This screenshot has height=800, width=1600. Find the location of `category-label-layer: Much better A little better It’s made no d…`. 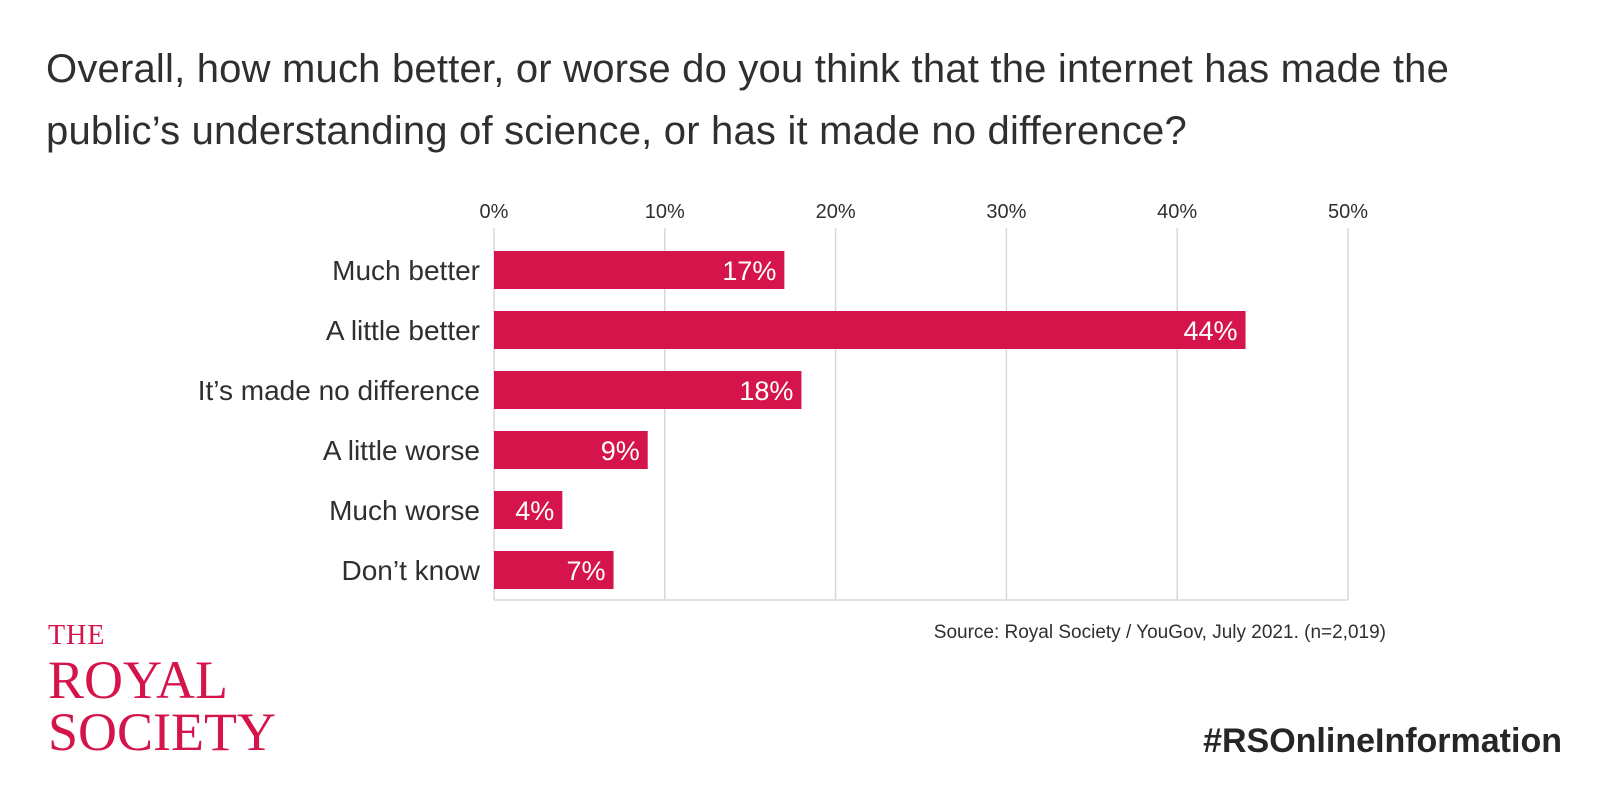

category-label-layer: Much better A little better It’s made no d… is located at coordinates (339, 420).